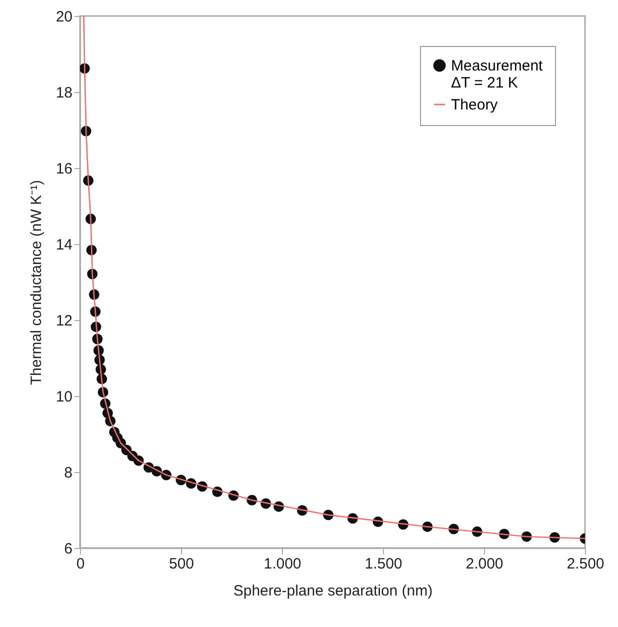 This screenshot has width=618, height=627. Describe the element at coordinates (485, 564) in the screenshot. I see `x-tick-label: 2.000` at that location.